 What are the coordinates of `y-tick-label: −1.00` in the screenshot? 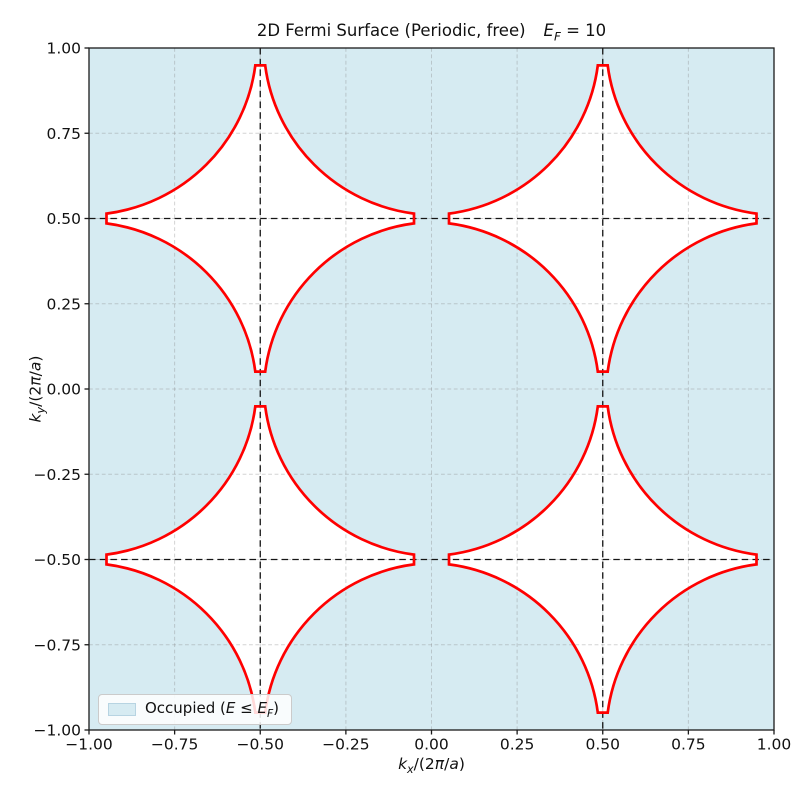 It's located at (58, 731).